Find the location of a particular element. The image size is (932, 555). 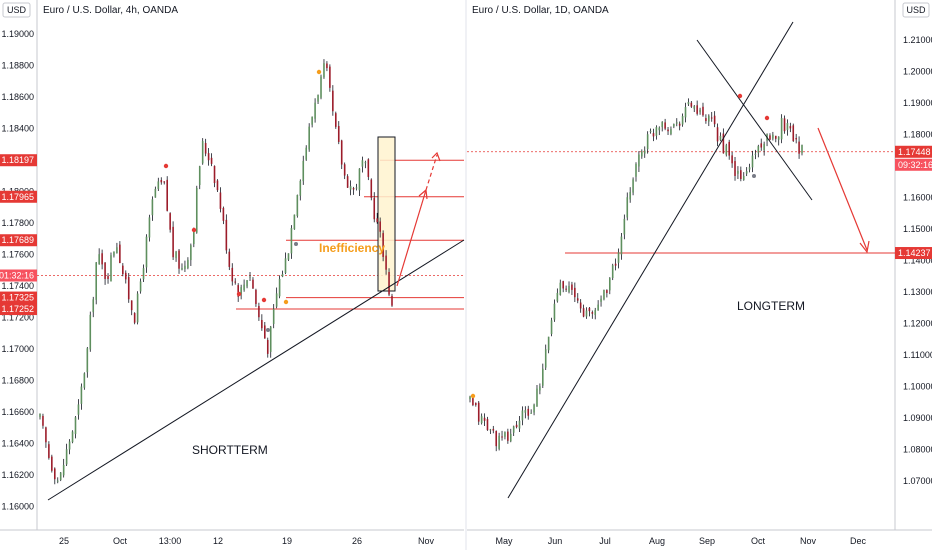

inefficiency-label: Inefficiency is located at coordinates (352, 248).